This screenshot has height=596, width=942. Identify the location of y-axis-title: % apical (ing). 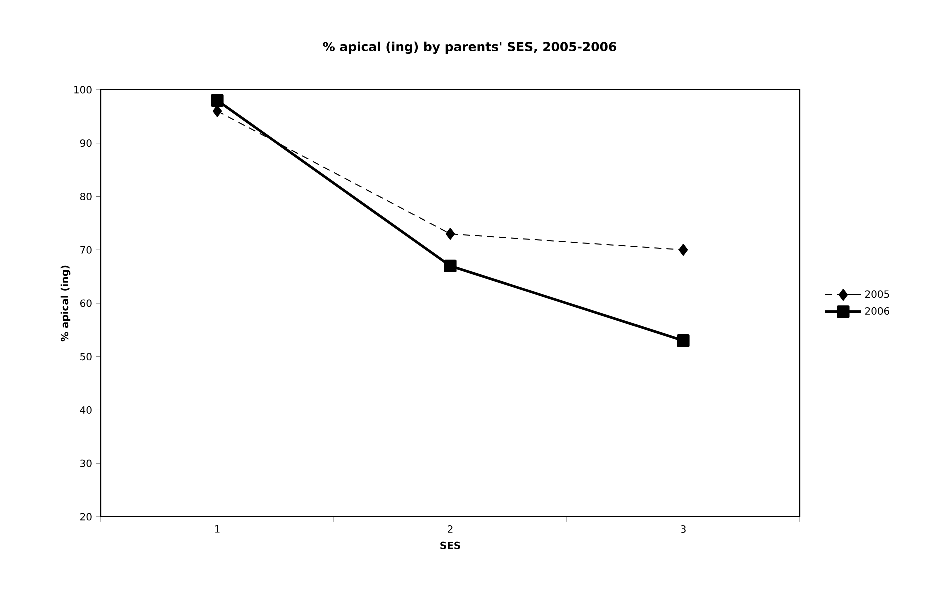
(65, 304).